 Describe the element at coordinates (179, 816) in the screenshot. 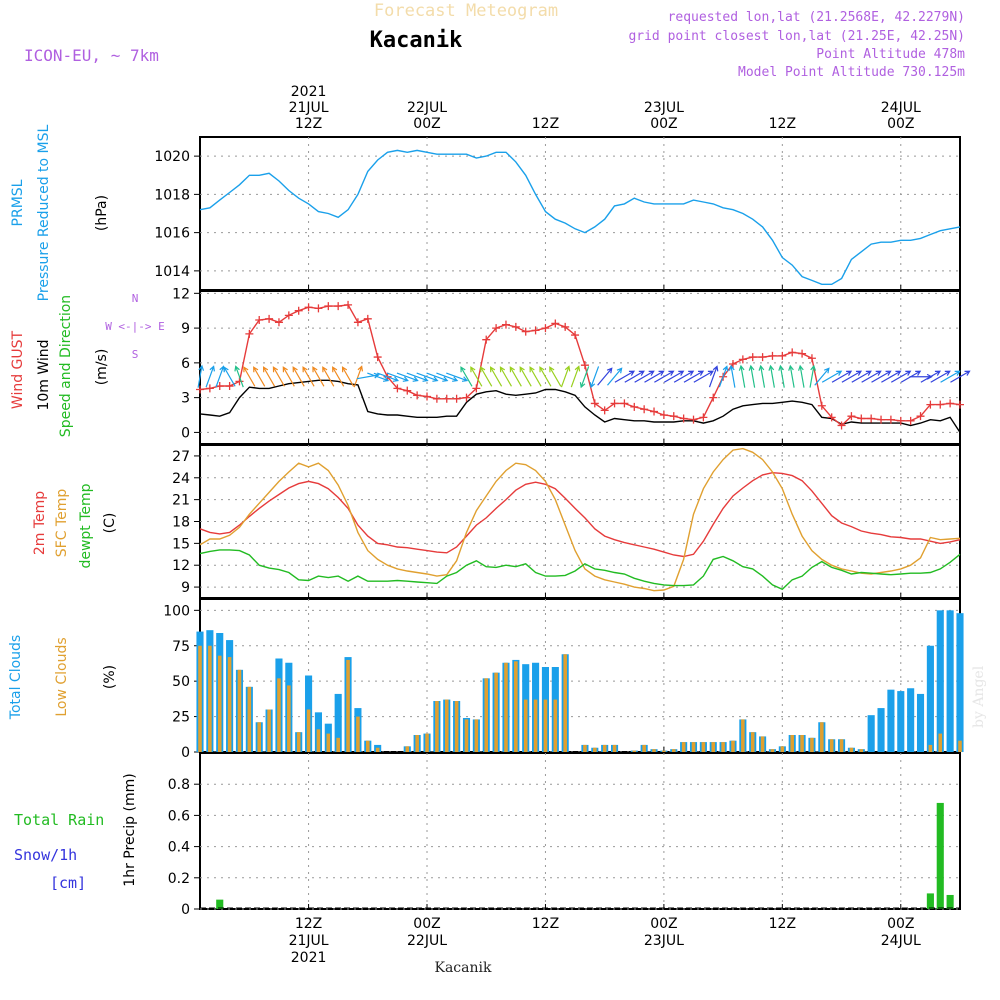

I see `y-tick-label: 0.6` at that location.